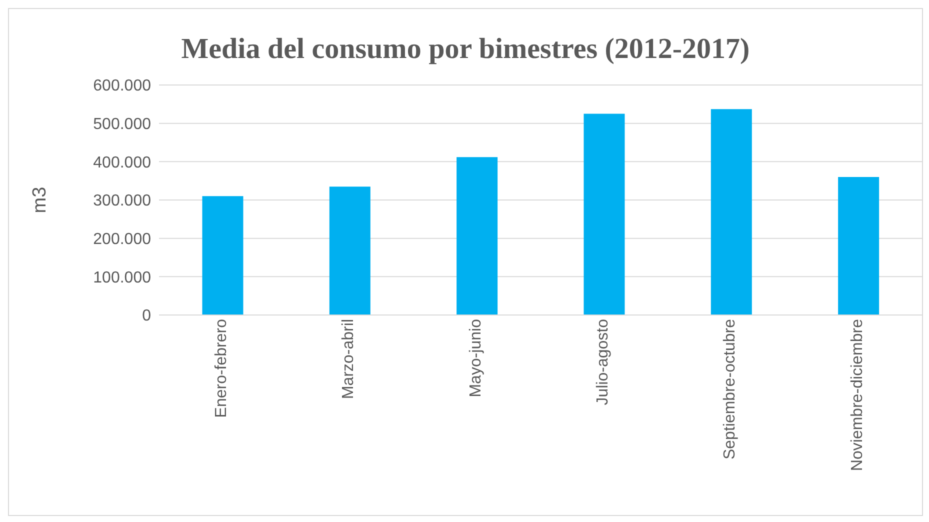  Describe the element at coordinates (122, 125) in the screenshot. I see `y-tick-label: 500.000` at that location.